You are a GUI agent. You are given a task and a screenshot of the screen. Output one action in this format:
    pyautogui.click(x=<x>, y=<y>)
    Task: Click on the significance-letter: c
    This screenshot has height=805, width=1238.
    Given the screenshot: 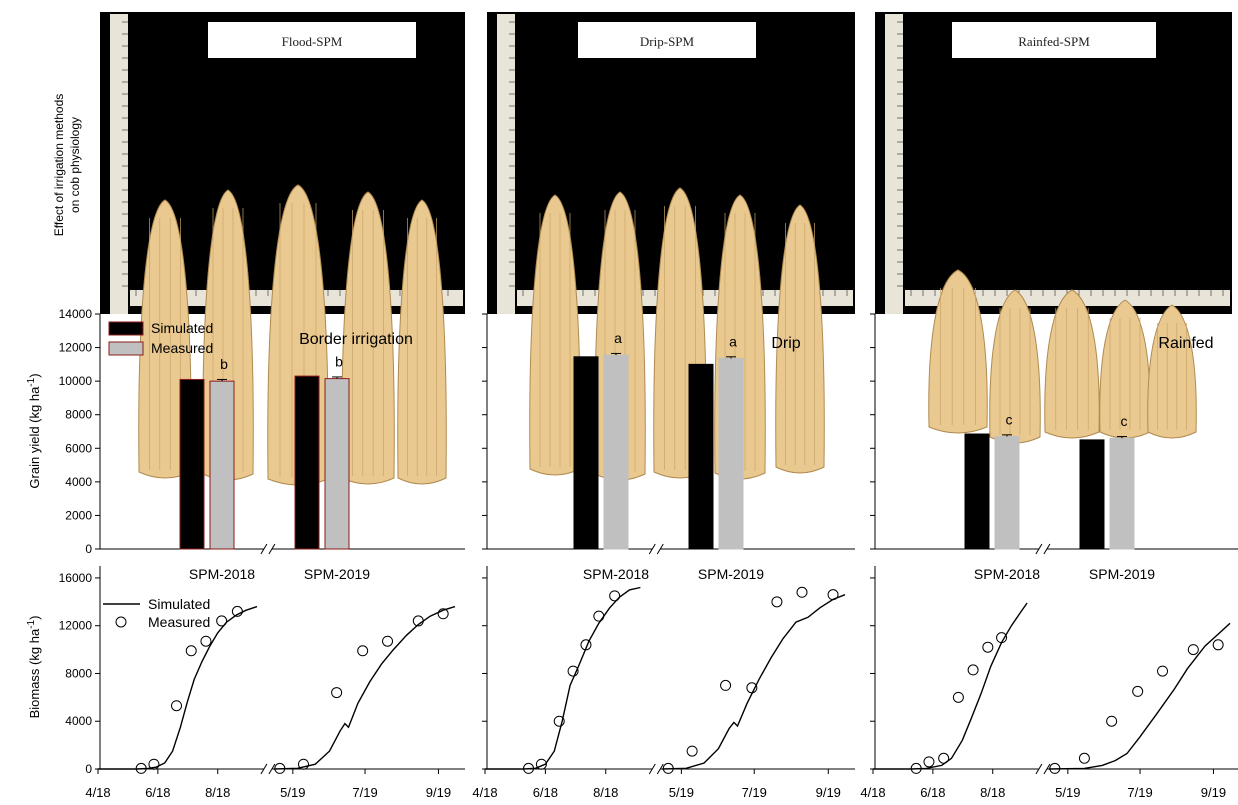 What is the action you would take?
    pyautogui.click(x=1124, y=421)
    